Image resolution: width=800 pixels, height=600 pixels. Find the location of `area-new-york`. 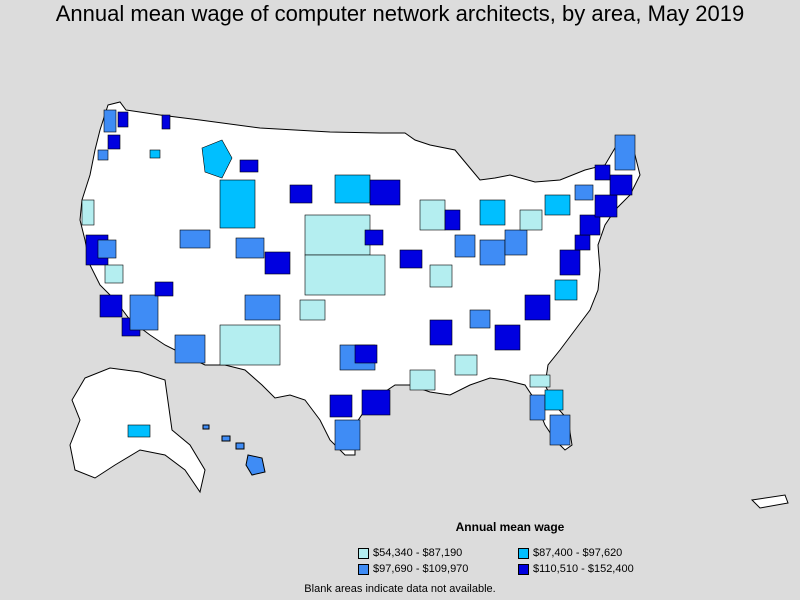

area-new-york is located at coordinates (606, 206).